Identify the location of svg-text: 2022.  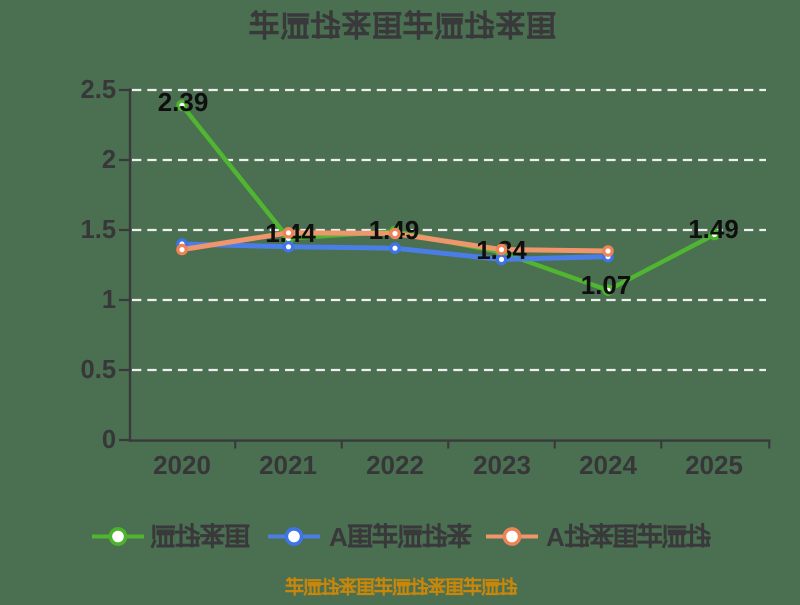
(395, 465).